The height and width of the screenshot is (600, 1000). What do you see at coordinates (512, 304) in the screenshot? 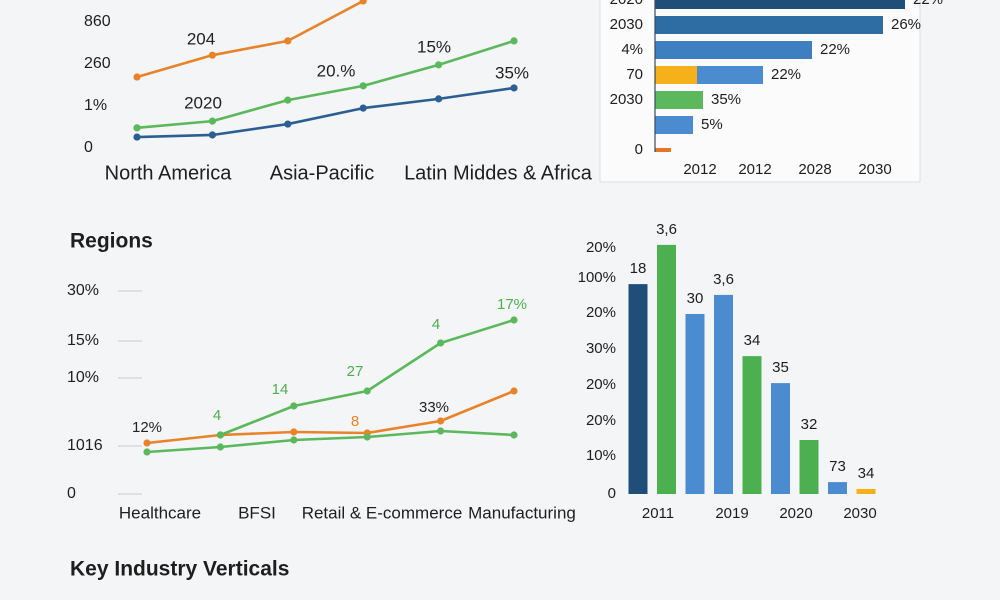
I see `annotation: 17%` at bounding box center [512, 304].